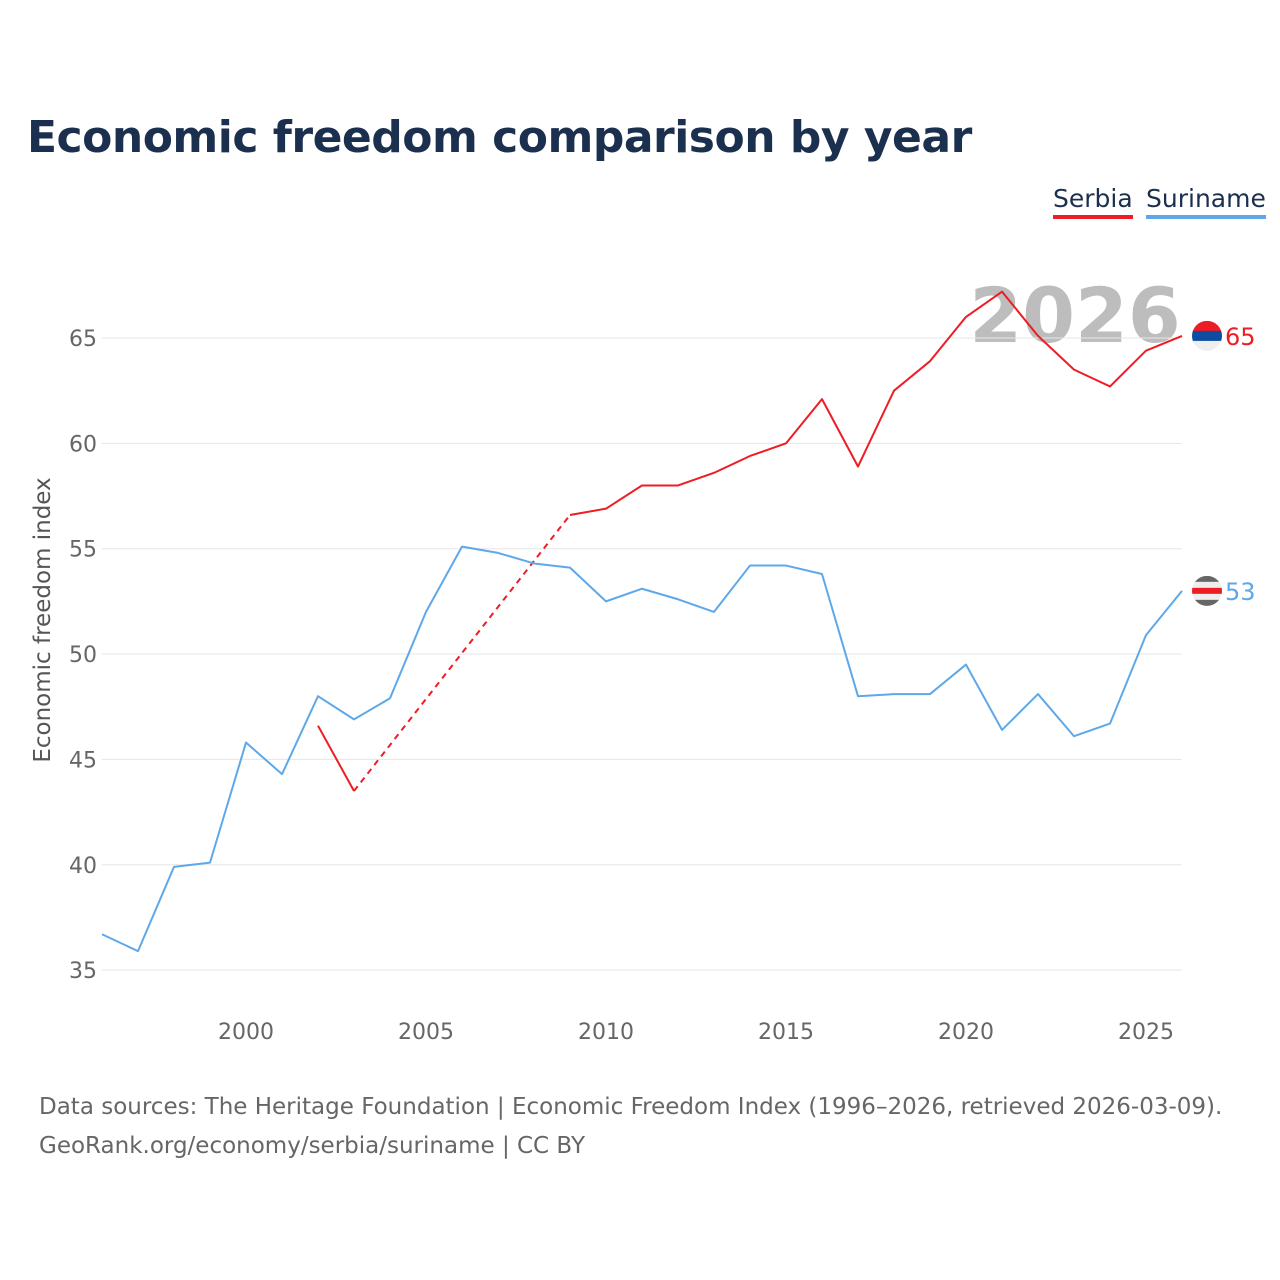  What do you see at coordinates (83, 866) in the screenshot?
I see `y-tick-label: 40` at bounding box center [83, 866].